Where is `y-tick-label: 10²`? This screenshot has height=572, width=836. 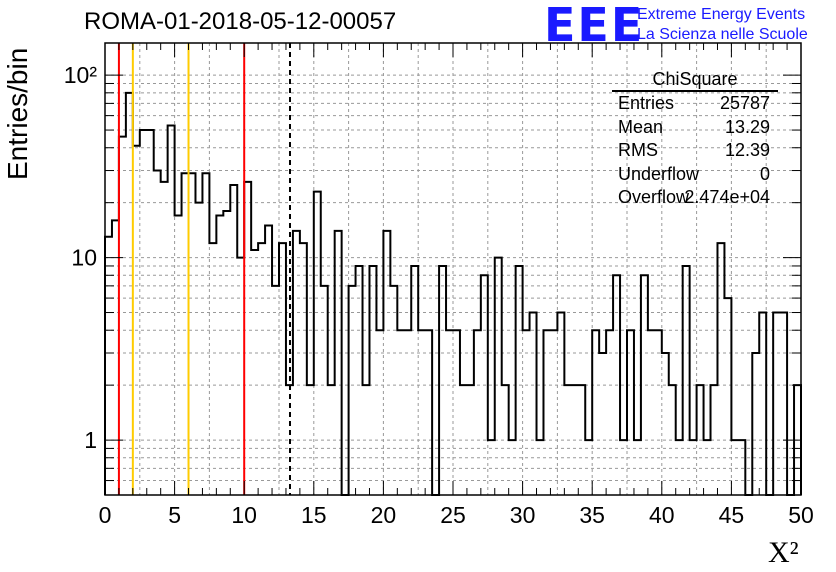 y-tick-label: 10² is located at coordinates (81, 75).